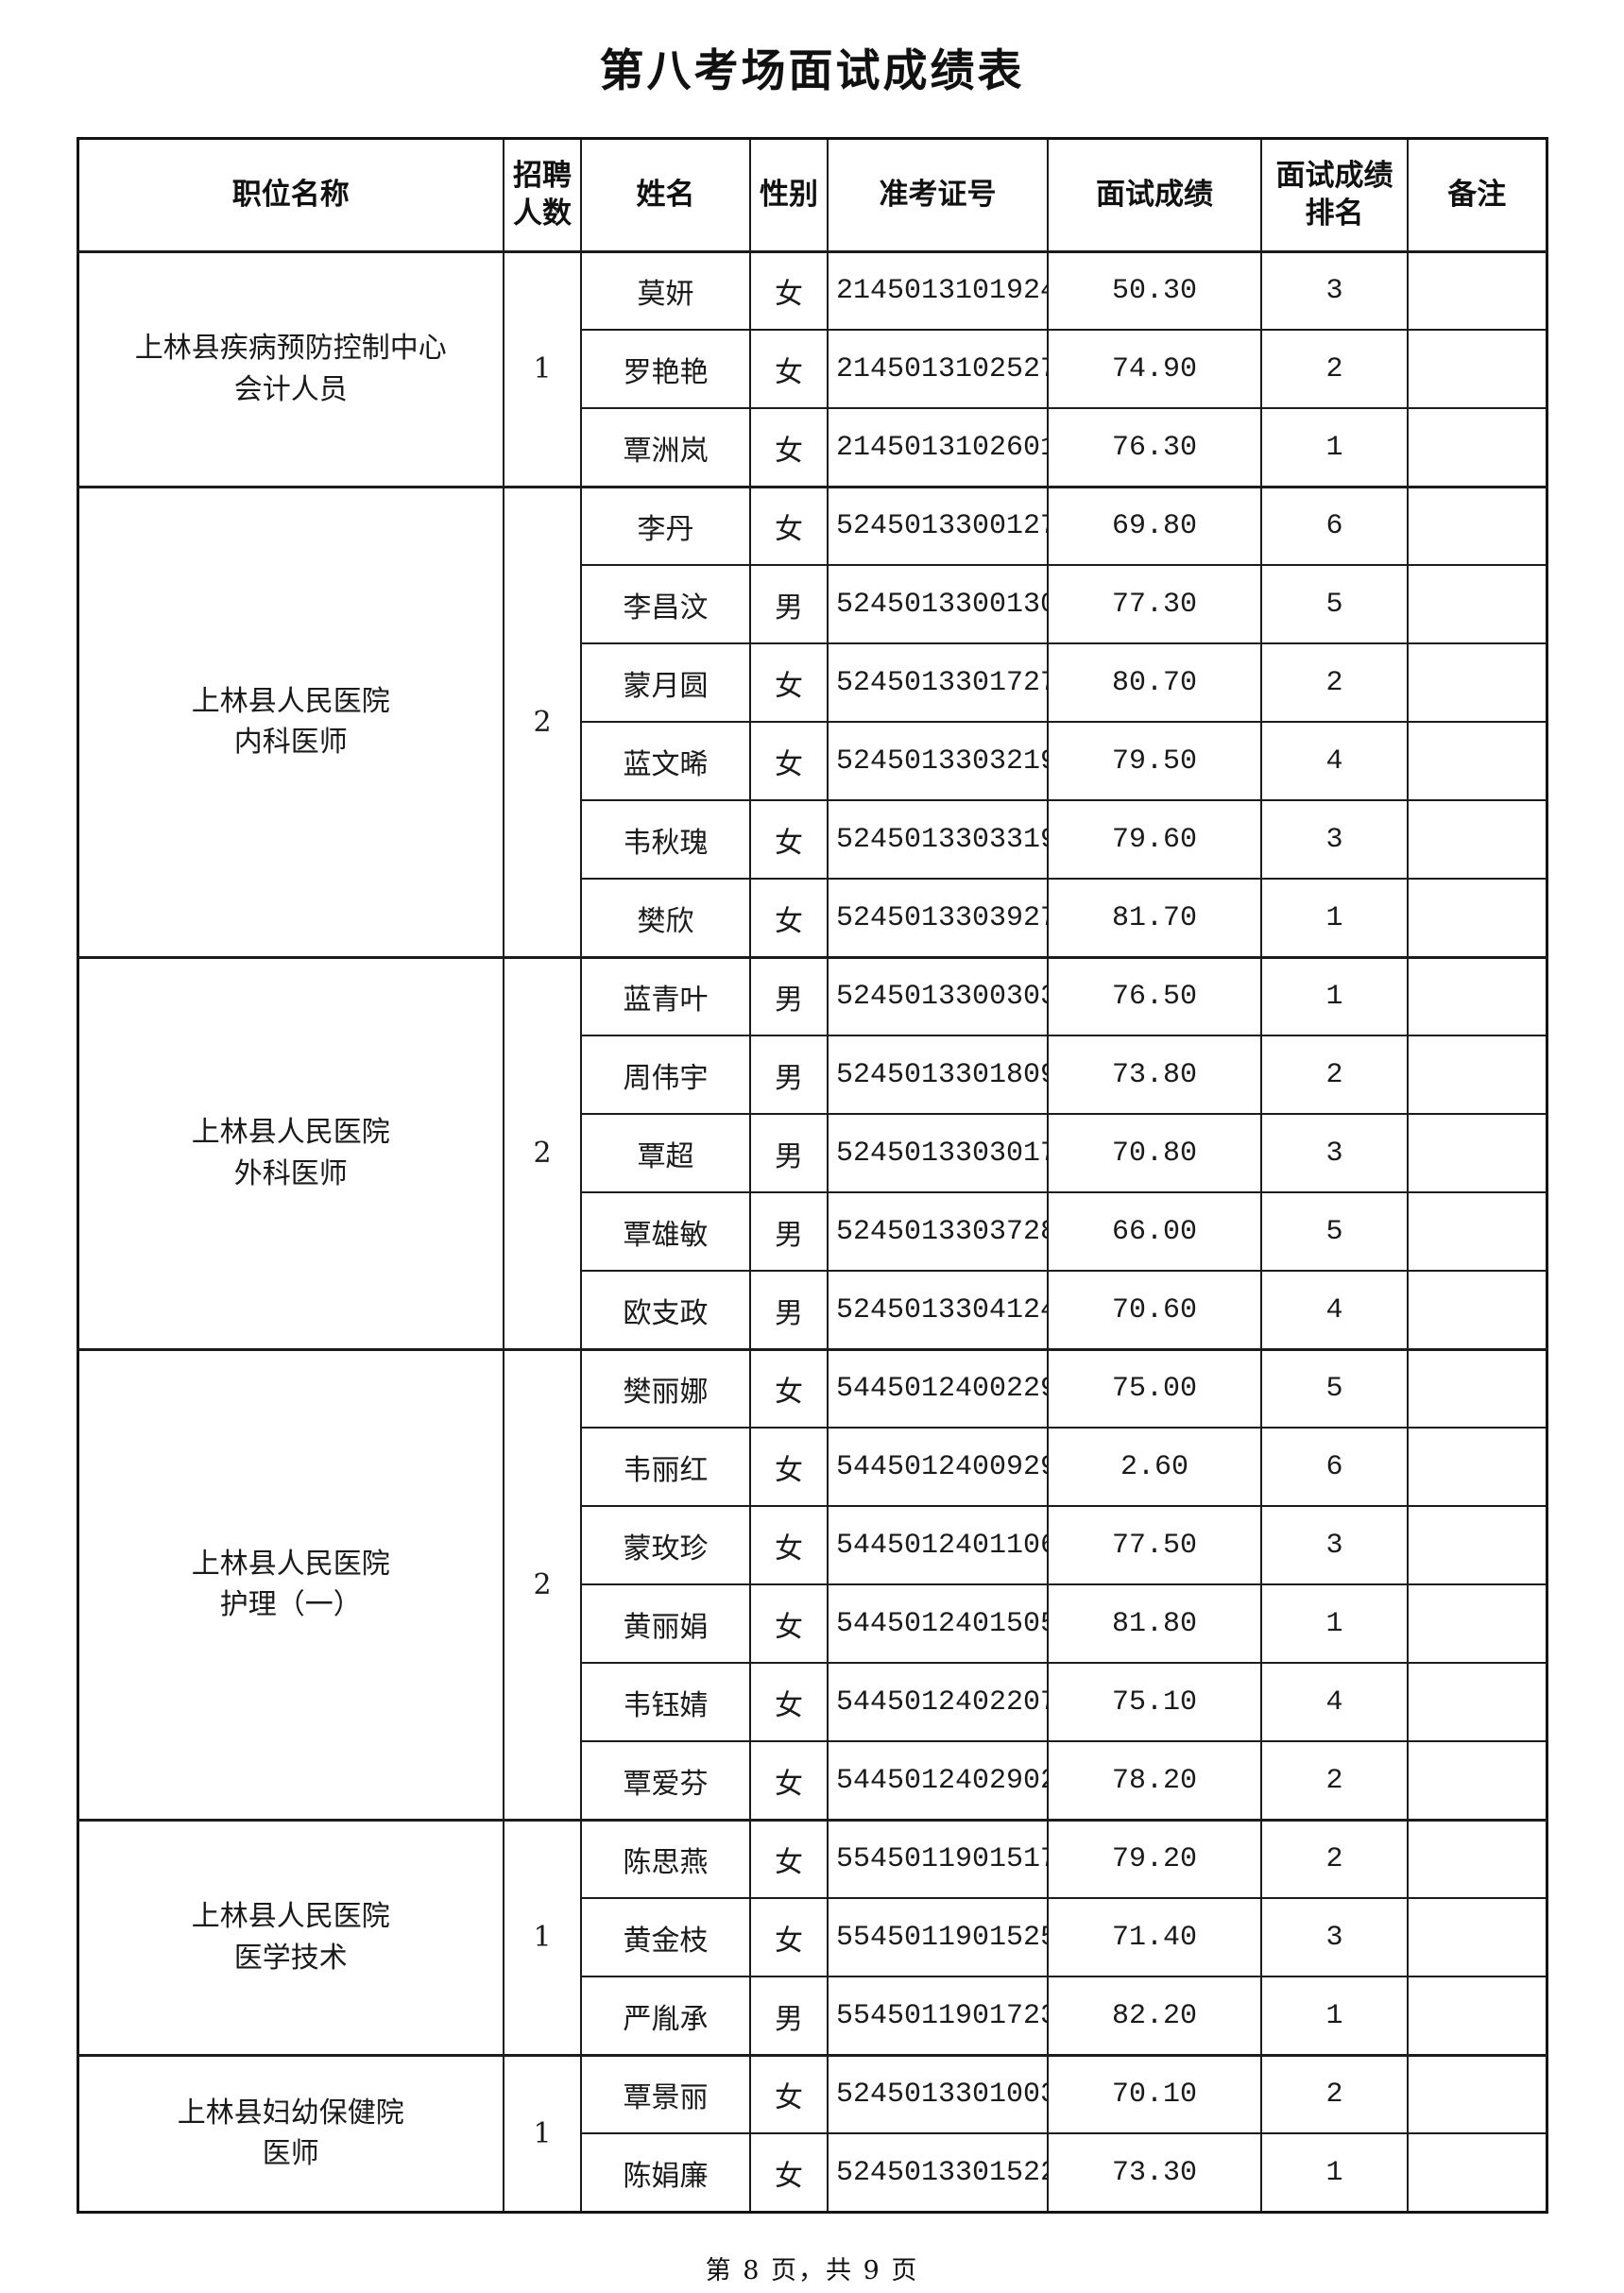 The width and height of the screenshot is (1624, 2293). What do you see at coordinates (290, 2113) in the screenshot?
I see `position-line: 上林县妇幼保健院` at bounding box center [290, 2113].